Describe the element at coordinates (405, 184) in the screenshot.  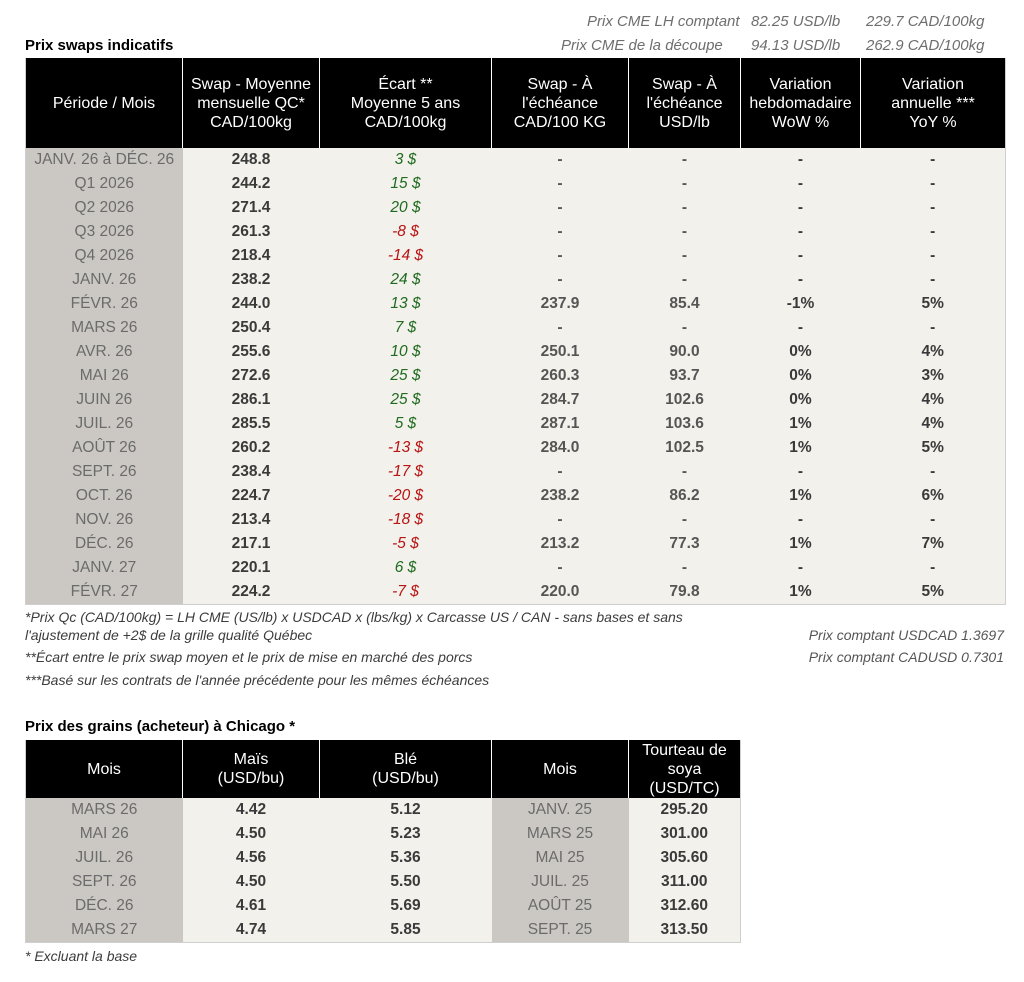
I see `gap-cell: 15 $` at that location.